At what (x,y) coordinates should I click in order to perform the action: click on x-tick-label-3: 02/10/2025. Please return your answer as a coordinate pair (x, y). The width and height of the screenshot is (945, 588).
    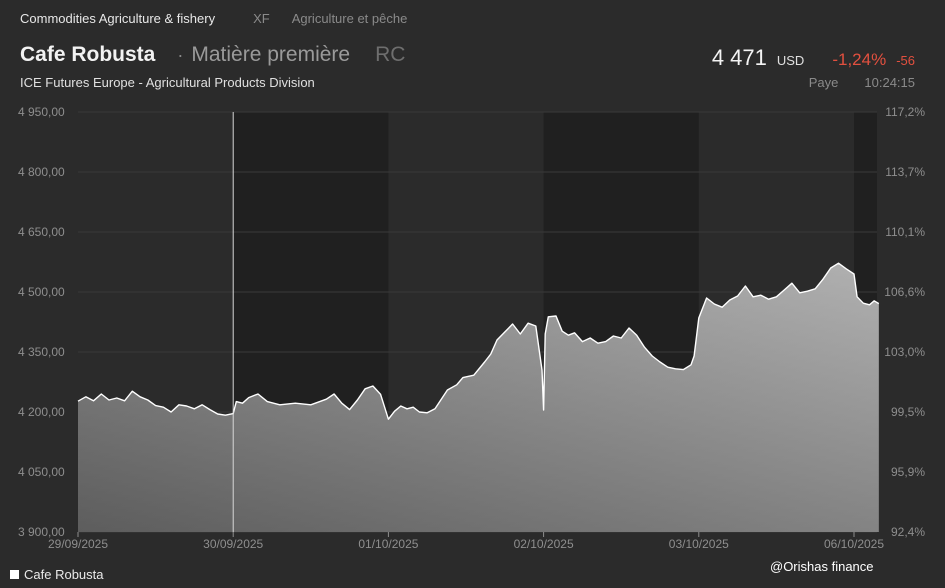
    Looking at the image, I should click on (544, 544).